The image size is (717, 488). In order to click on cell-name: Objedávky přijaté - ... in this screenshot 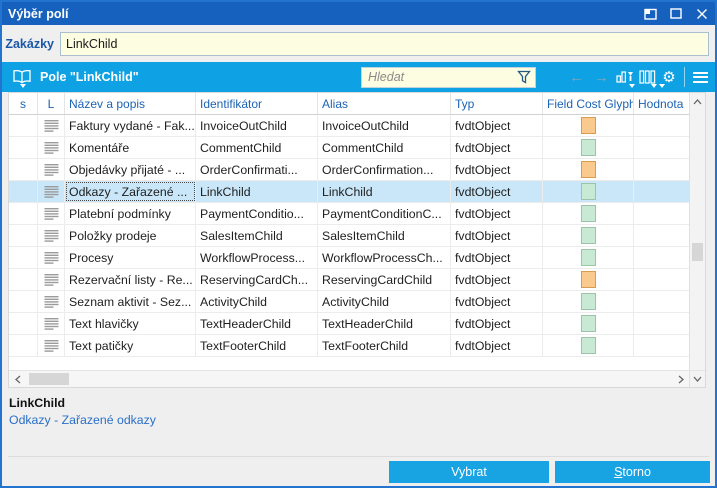, I will do `click(130, 169)`.